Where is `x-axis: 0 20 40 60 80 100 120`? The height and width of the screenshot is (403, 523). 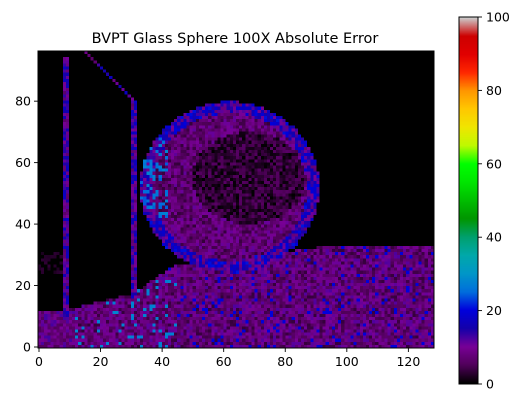
x-axis: 0 20 40 60 80 100 120 is located at coordinates (227, 358).